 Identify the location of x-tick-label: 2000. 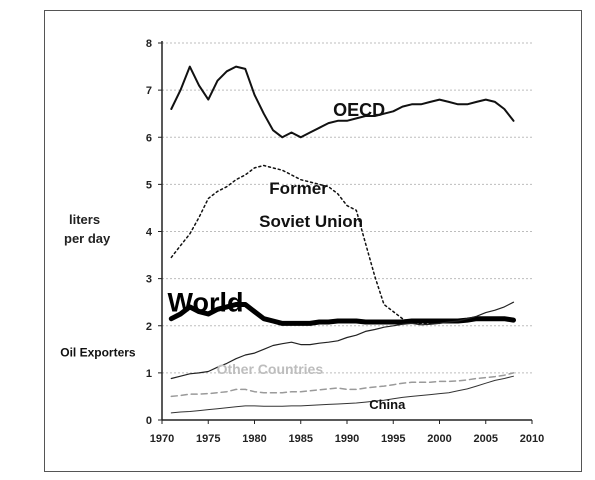
(439, 439).